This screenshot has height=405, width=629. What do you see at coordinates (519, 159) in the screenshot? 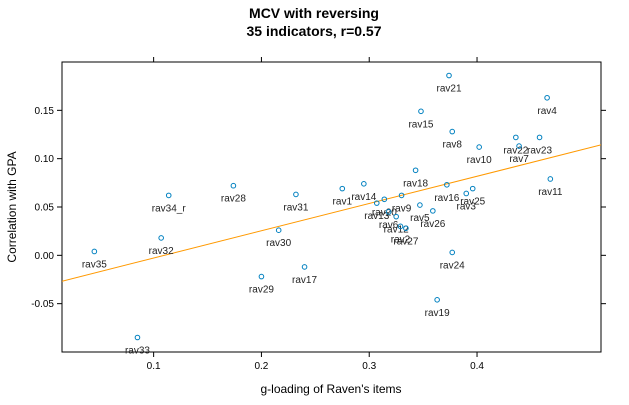
I see `data-point-label: rav7` at bounding box center [519, 159].